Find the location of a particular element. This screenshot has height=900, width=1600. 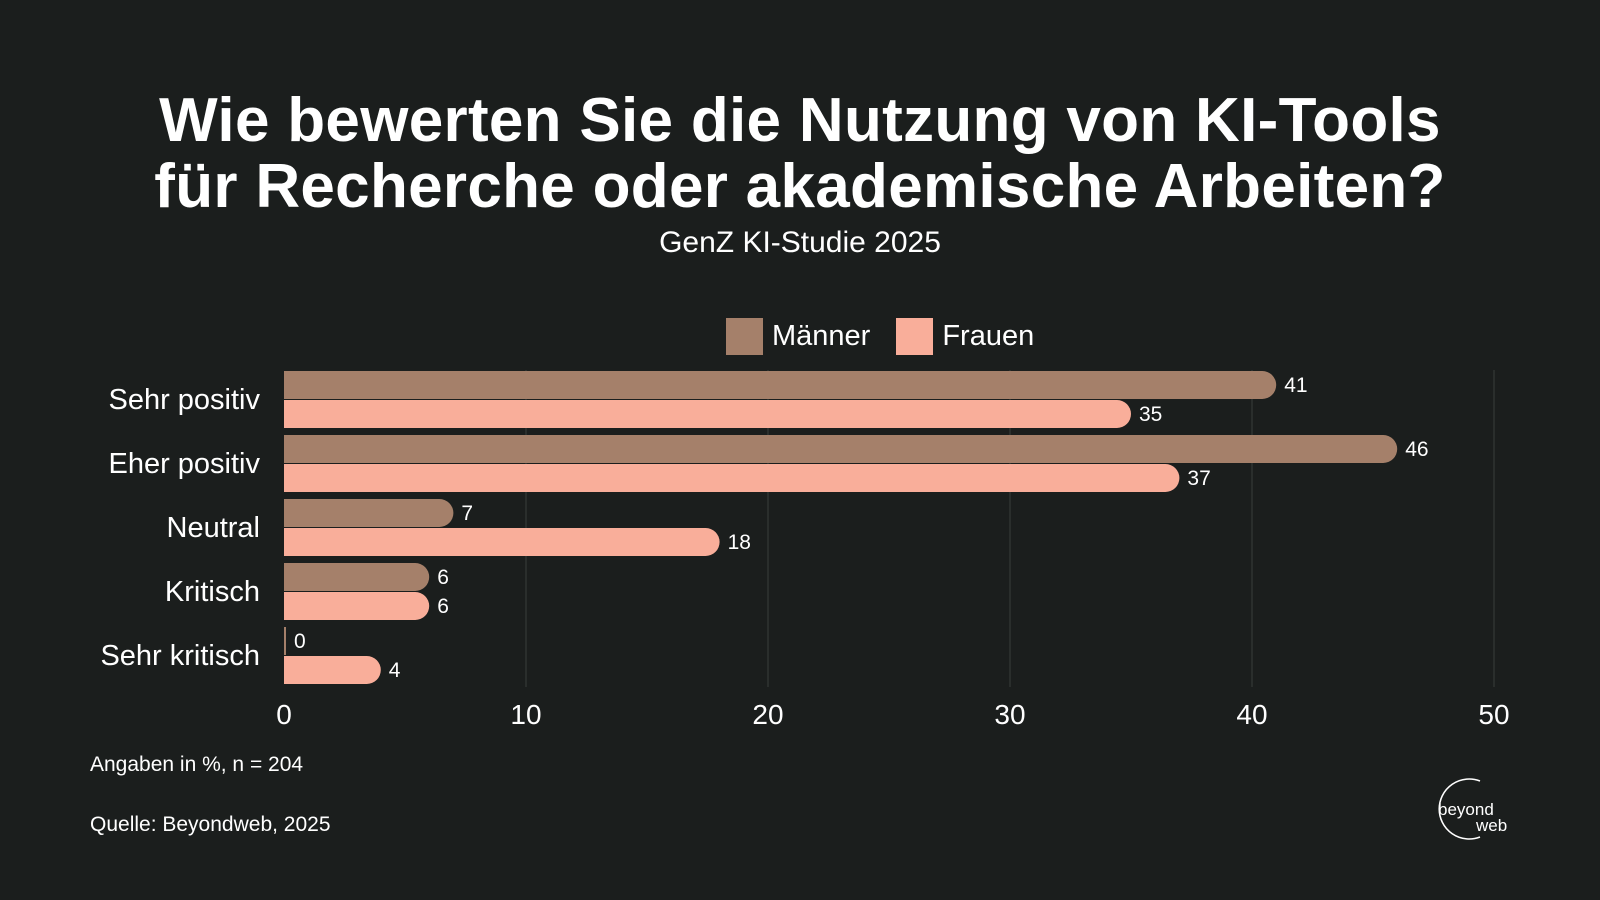

data-label-frauen-2: 18 is located at coordinates (739, 542).